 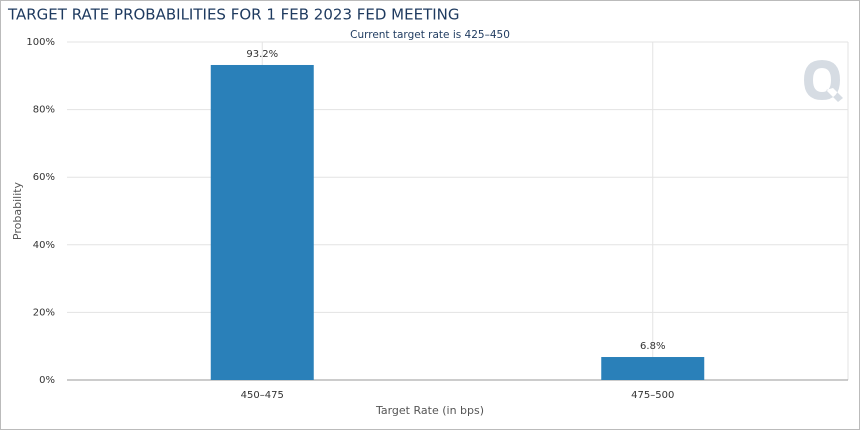 I want to click on logo, so click(x=823, y=81).